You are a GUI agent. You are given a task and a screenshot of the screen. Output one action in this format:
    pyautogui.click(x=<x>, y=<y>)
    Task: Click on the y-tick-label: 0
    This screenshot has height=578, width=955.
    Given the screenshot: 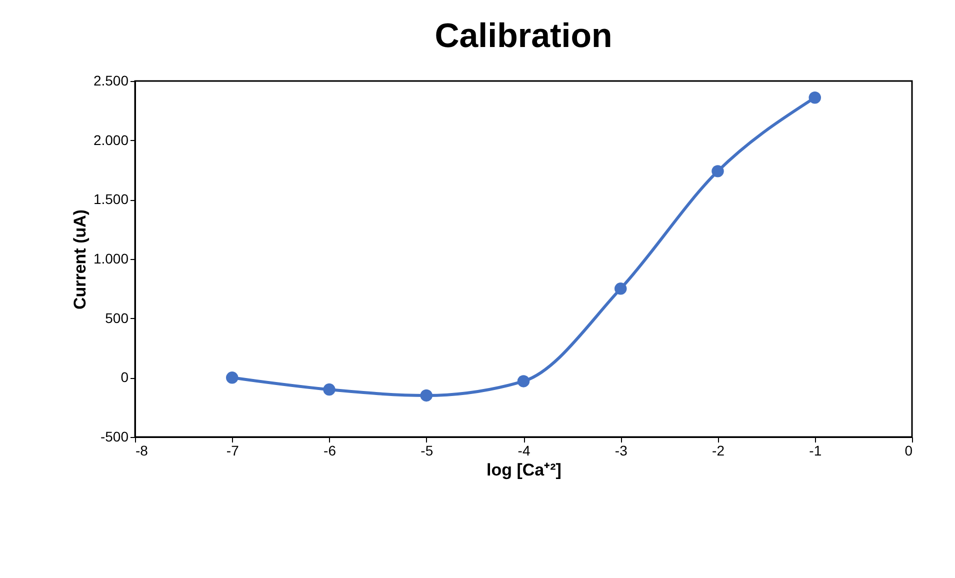 What is the action you would take?
    pyautogui.click(x=124, y=377)
    